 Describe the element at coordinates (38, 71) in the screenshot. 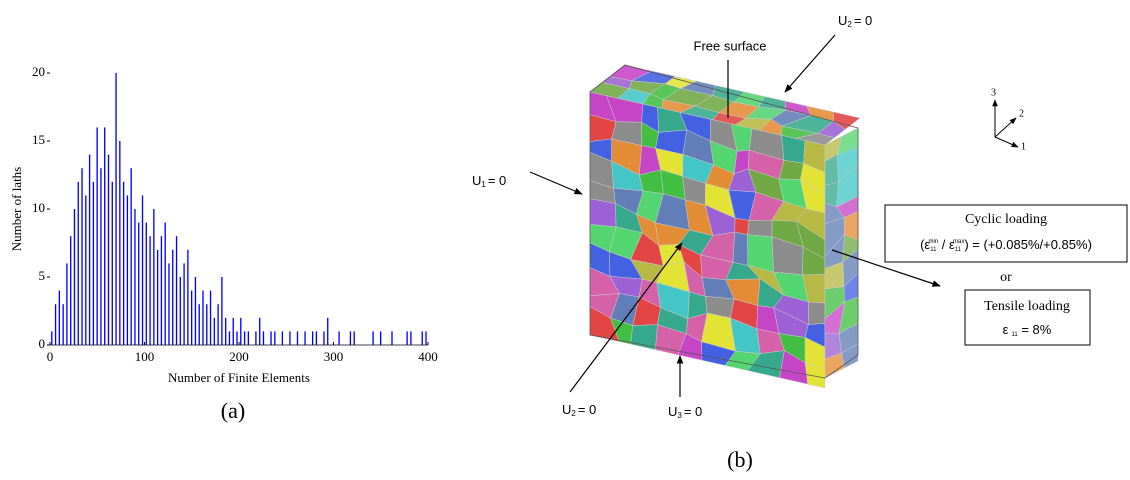

I see `y-tick-label: 20` at that location.